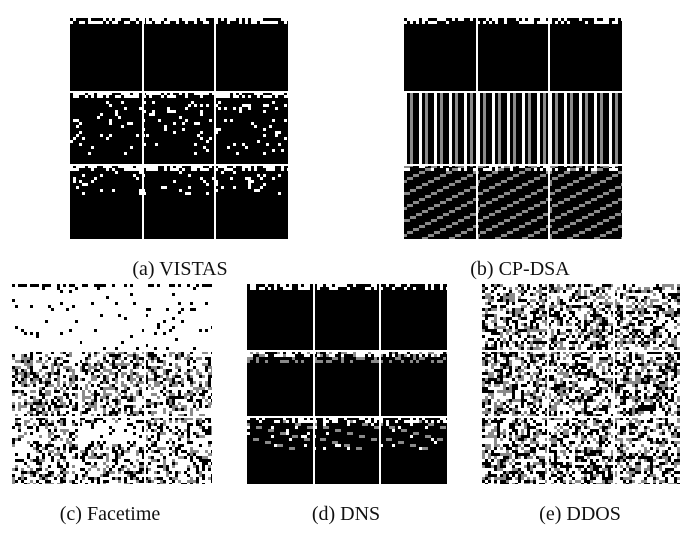 The image size is (689, 539). Describe the element at coordinates (520, 269) in the screenshot. I see `caption-b: (b) CP-DSA` at that location.